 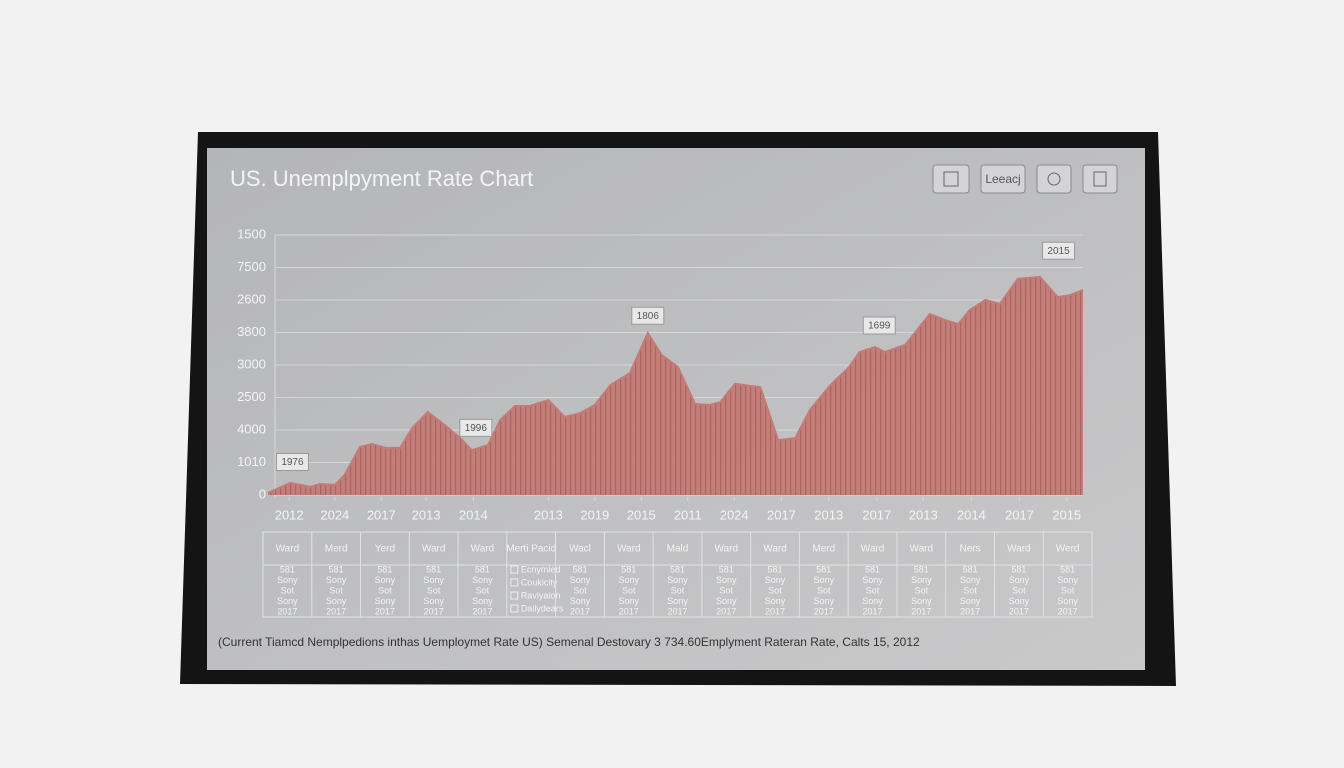 I want to click on table-header: Merd, so click(x=823, y=549).